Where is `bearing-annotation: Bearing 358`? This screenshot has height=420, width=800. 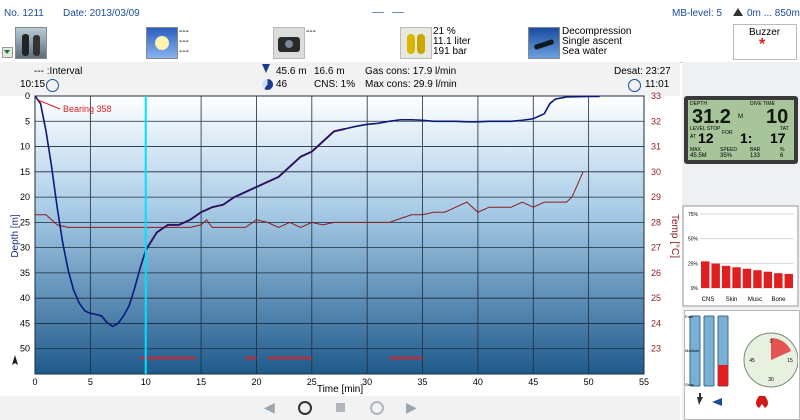 bearing-annotation: Bearing 358 is located at coordinates (87, 109).